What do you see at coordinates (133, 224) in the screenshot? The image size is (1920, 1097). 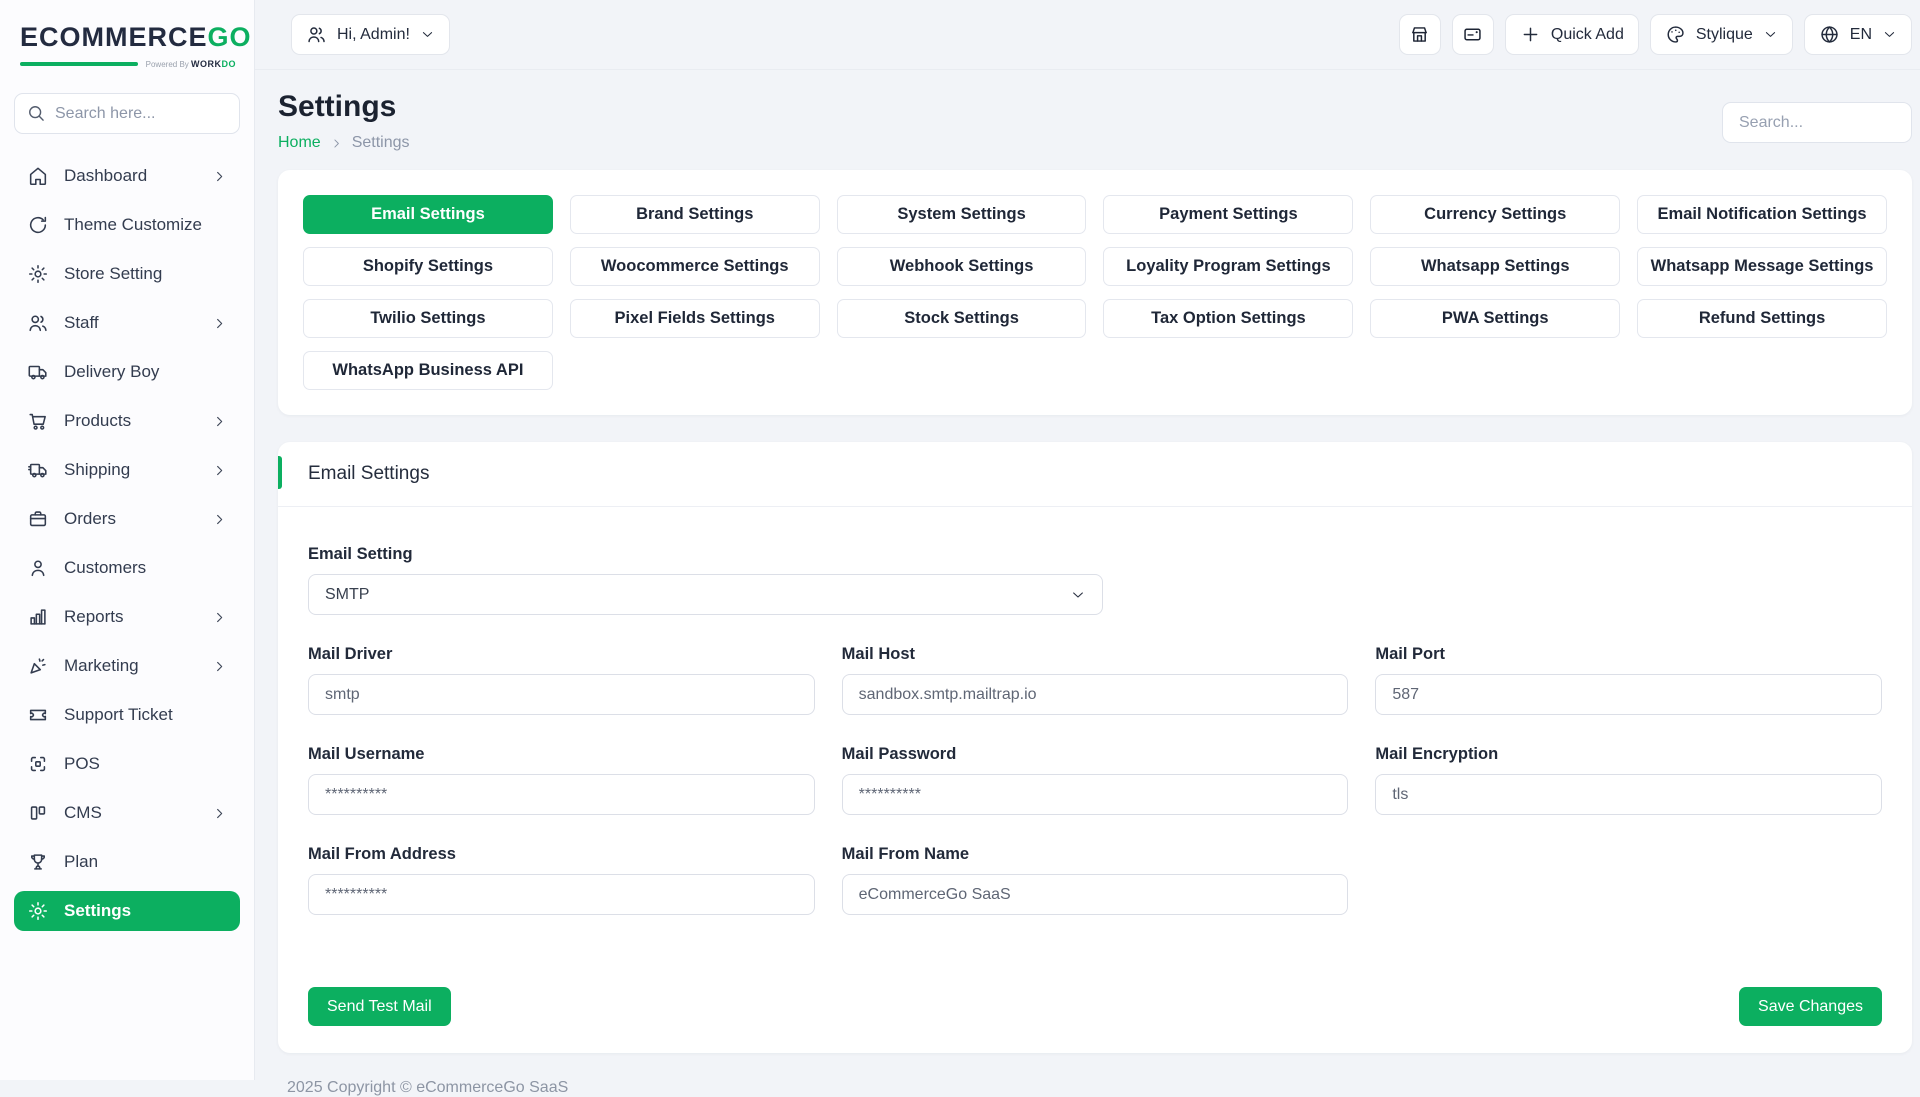 I see `sidebar-item-label: Theme Customize` at bounding box center [133, 224].